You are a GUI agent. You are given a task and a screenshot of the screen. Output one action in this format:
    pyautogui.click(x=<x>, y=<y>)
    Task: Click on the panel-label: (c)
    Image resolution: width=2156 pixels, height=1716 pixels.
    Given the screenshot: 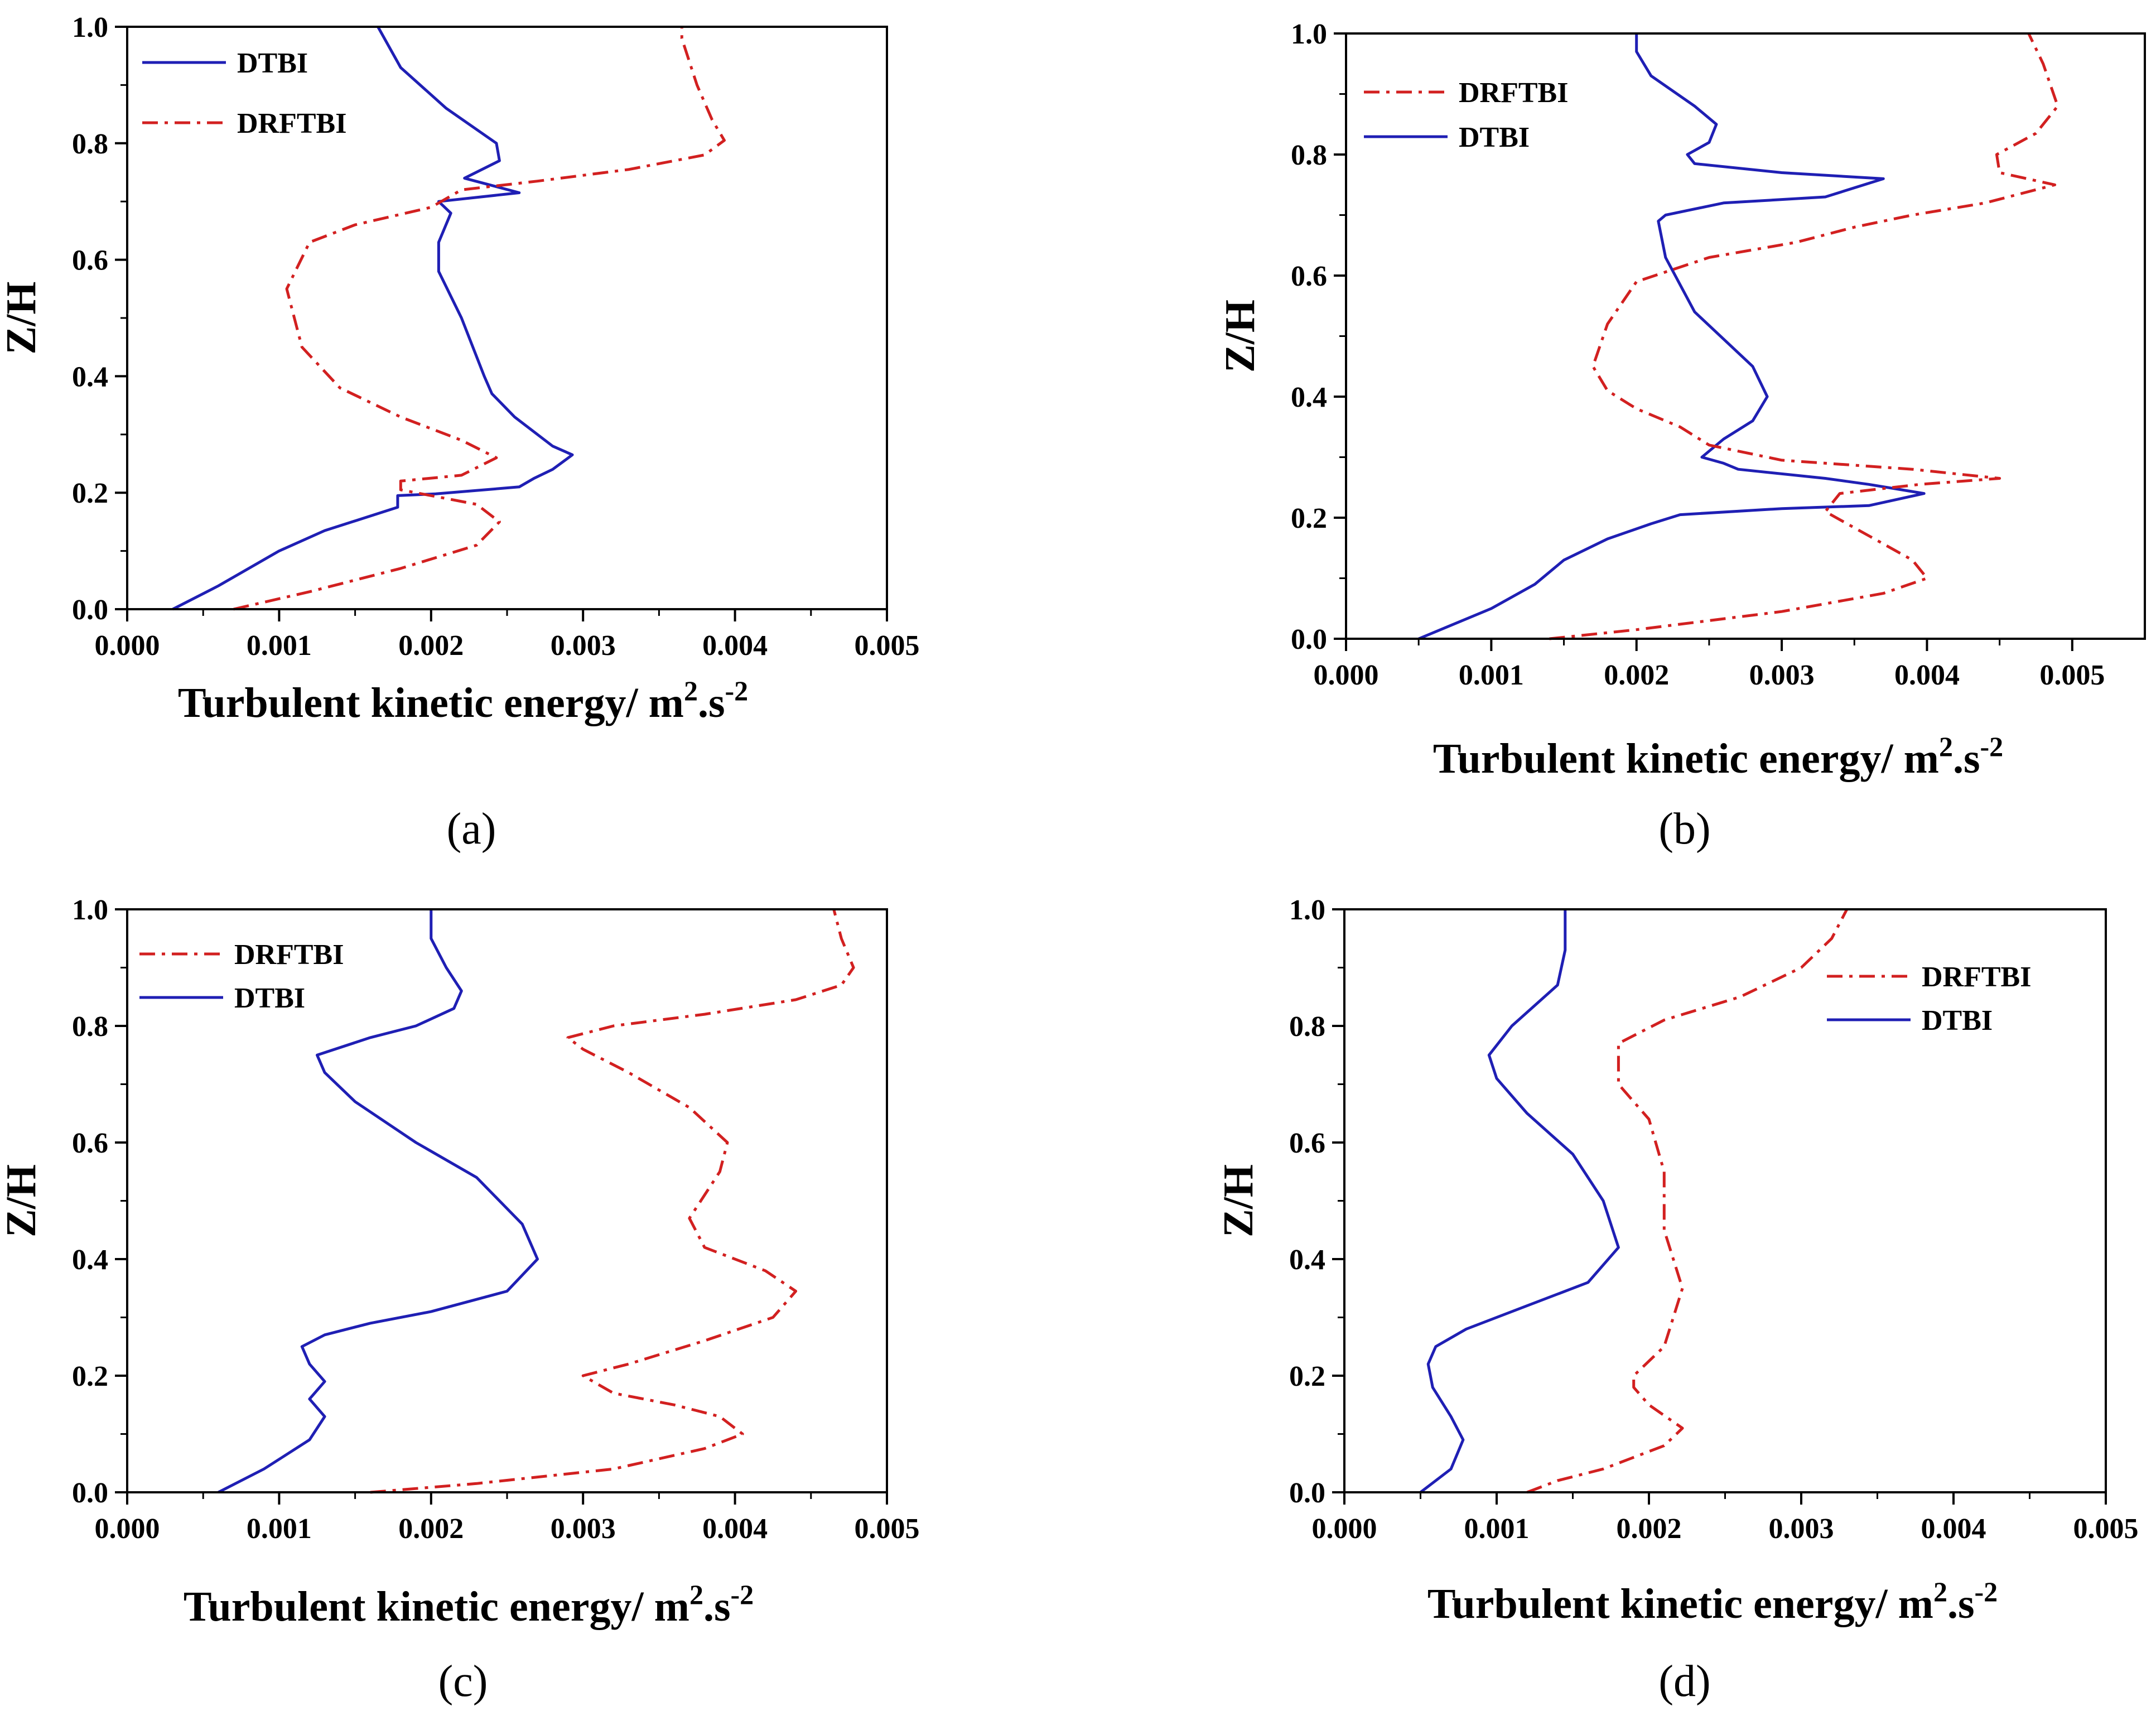 What is the action you would take?
    pyautogui.click(x=463, y=1681)
    